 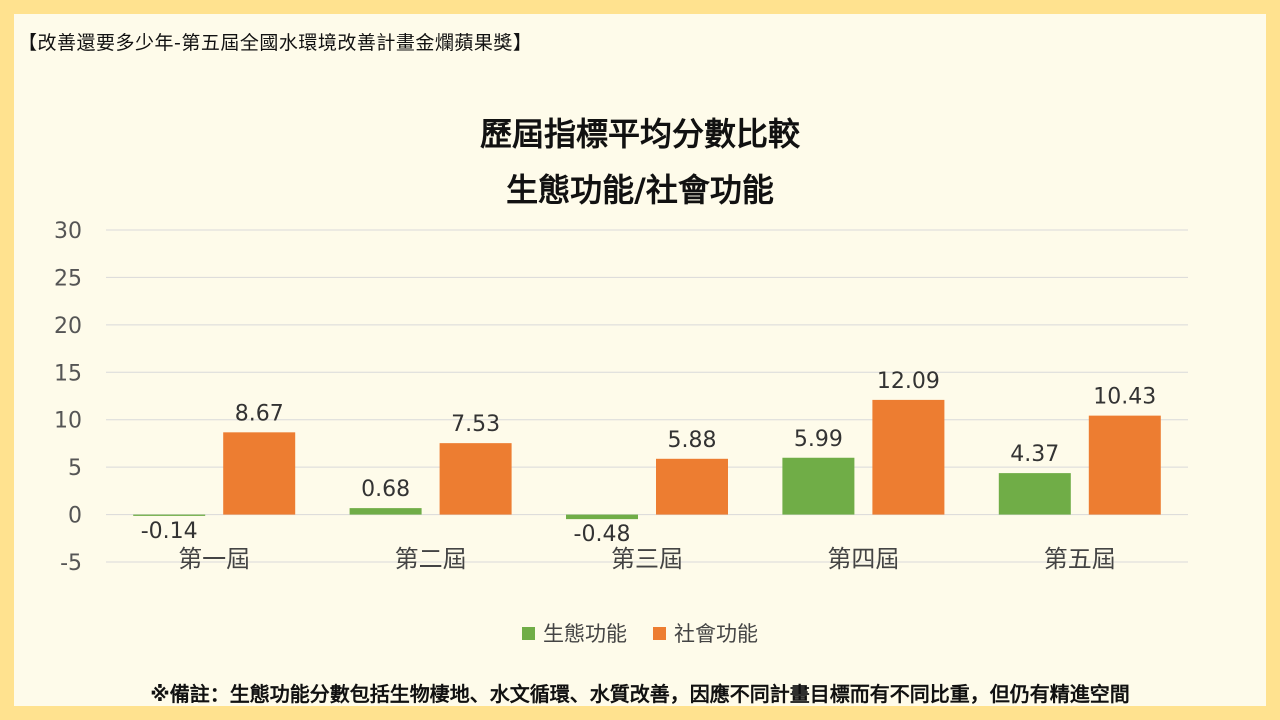 I want to click on legend-swatch-ecology, so click(x=528, y=633).